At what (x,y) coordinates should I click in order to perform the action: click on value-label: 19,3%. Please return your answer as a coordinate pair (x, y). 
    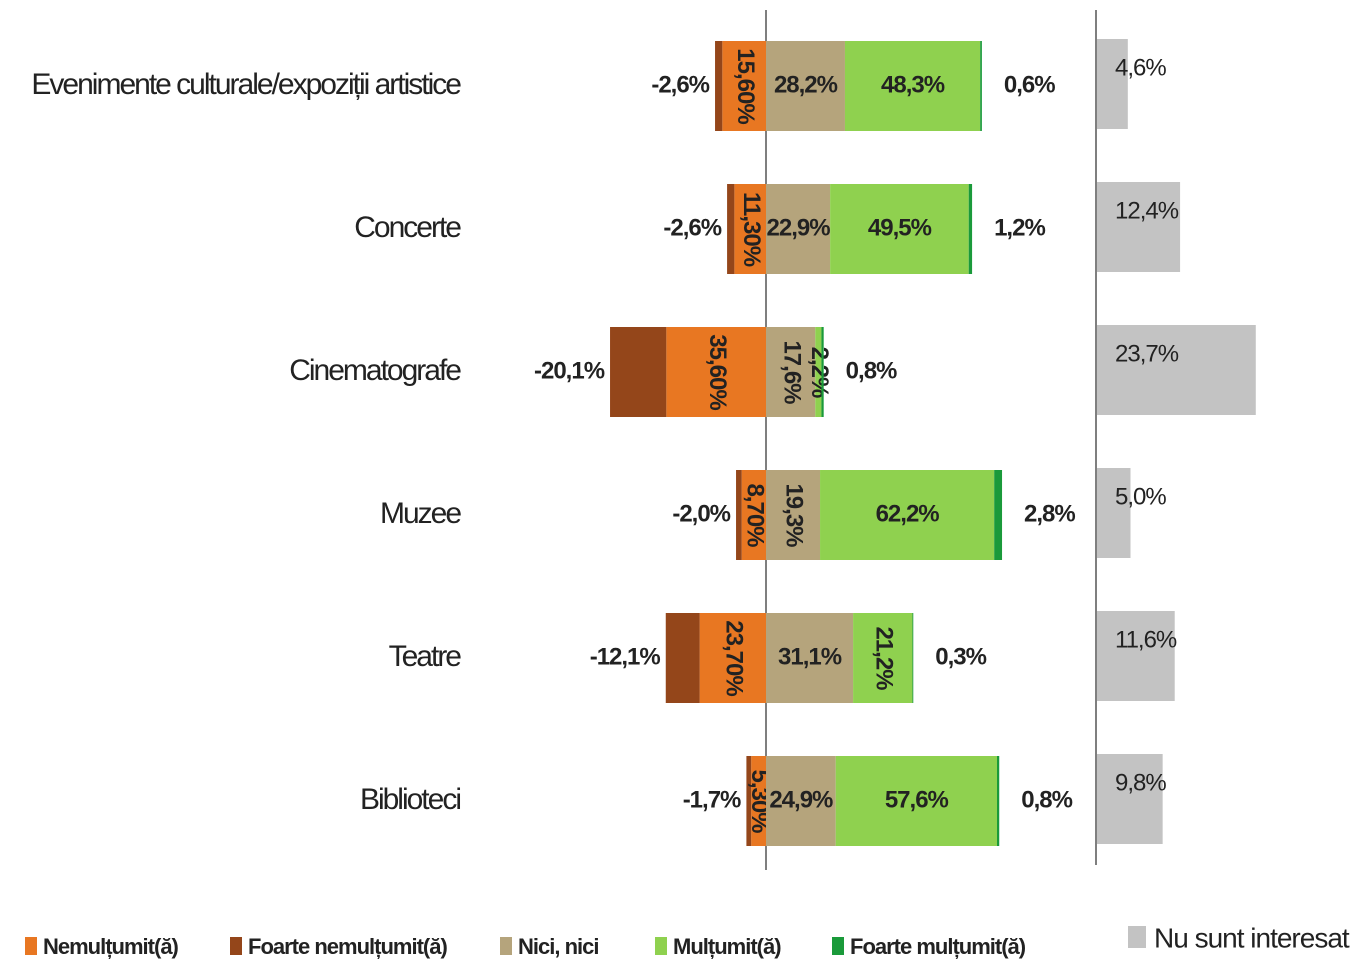
    Looking at the image, I should click on (794, 515).